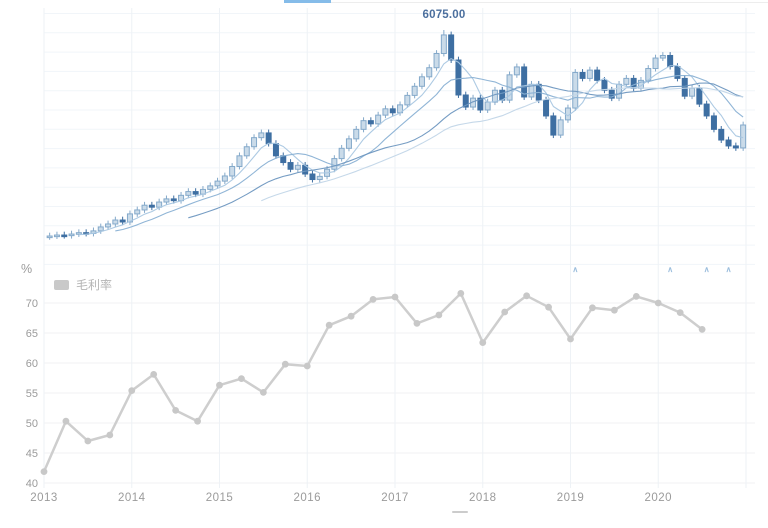  I want to click on active-tab-indicator, so click(307, 1).